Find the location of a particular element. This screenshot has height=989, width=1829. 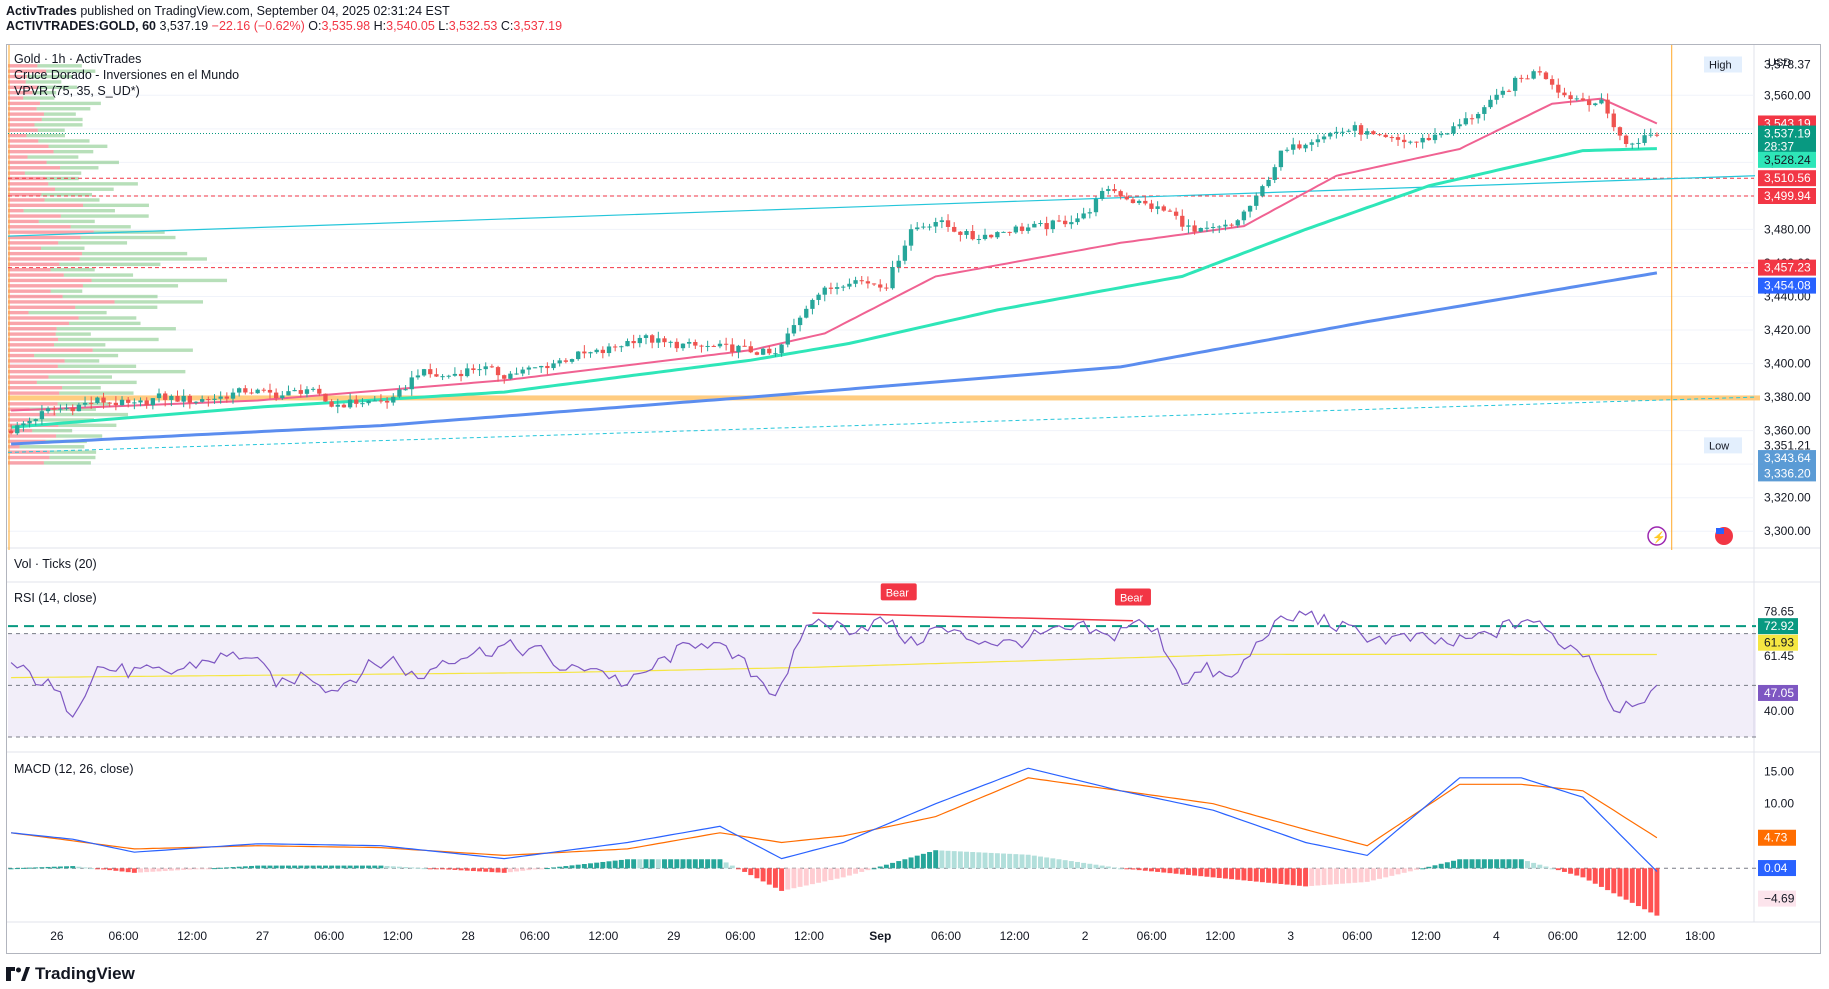

price-tick-label: 3,560.00 is located at coordinates (1787, 95).